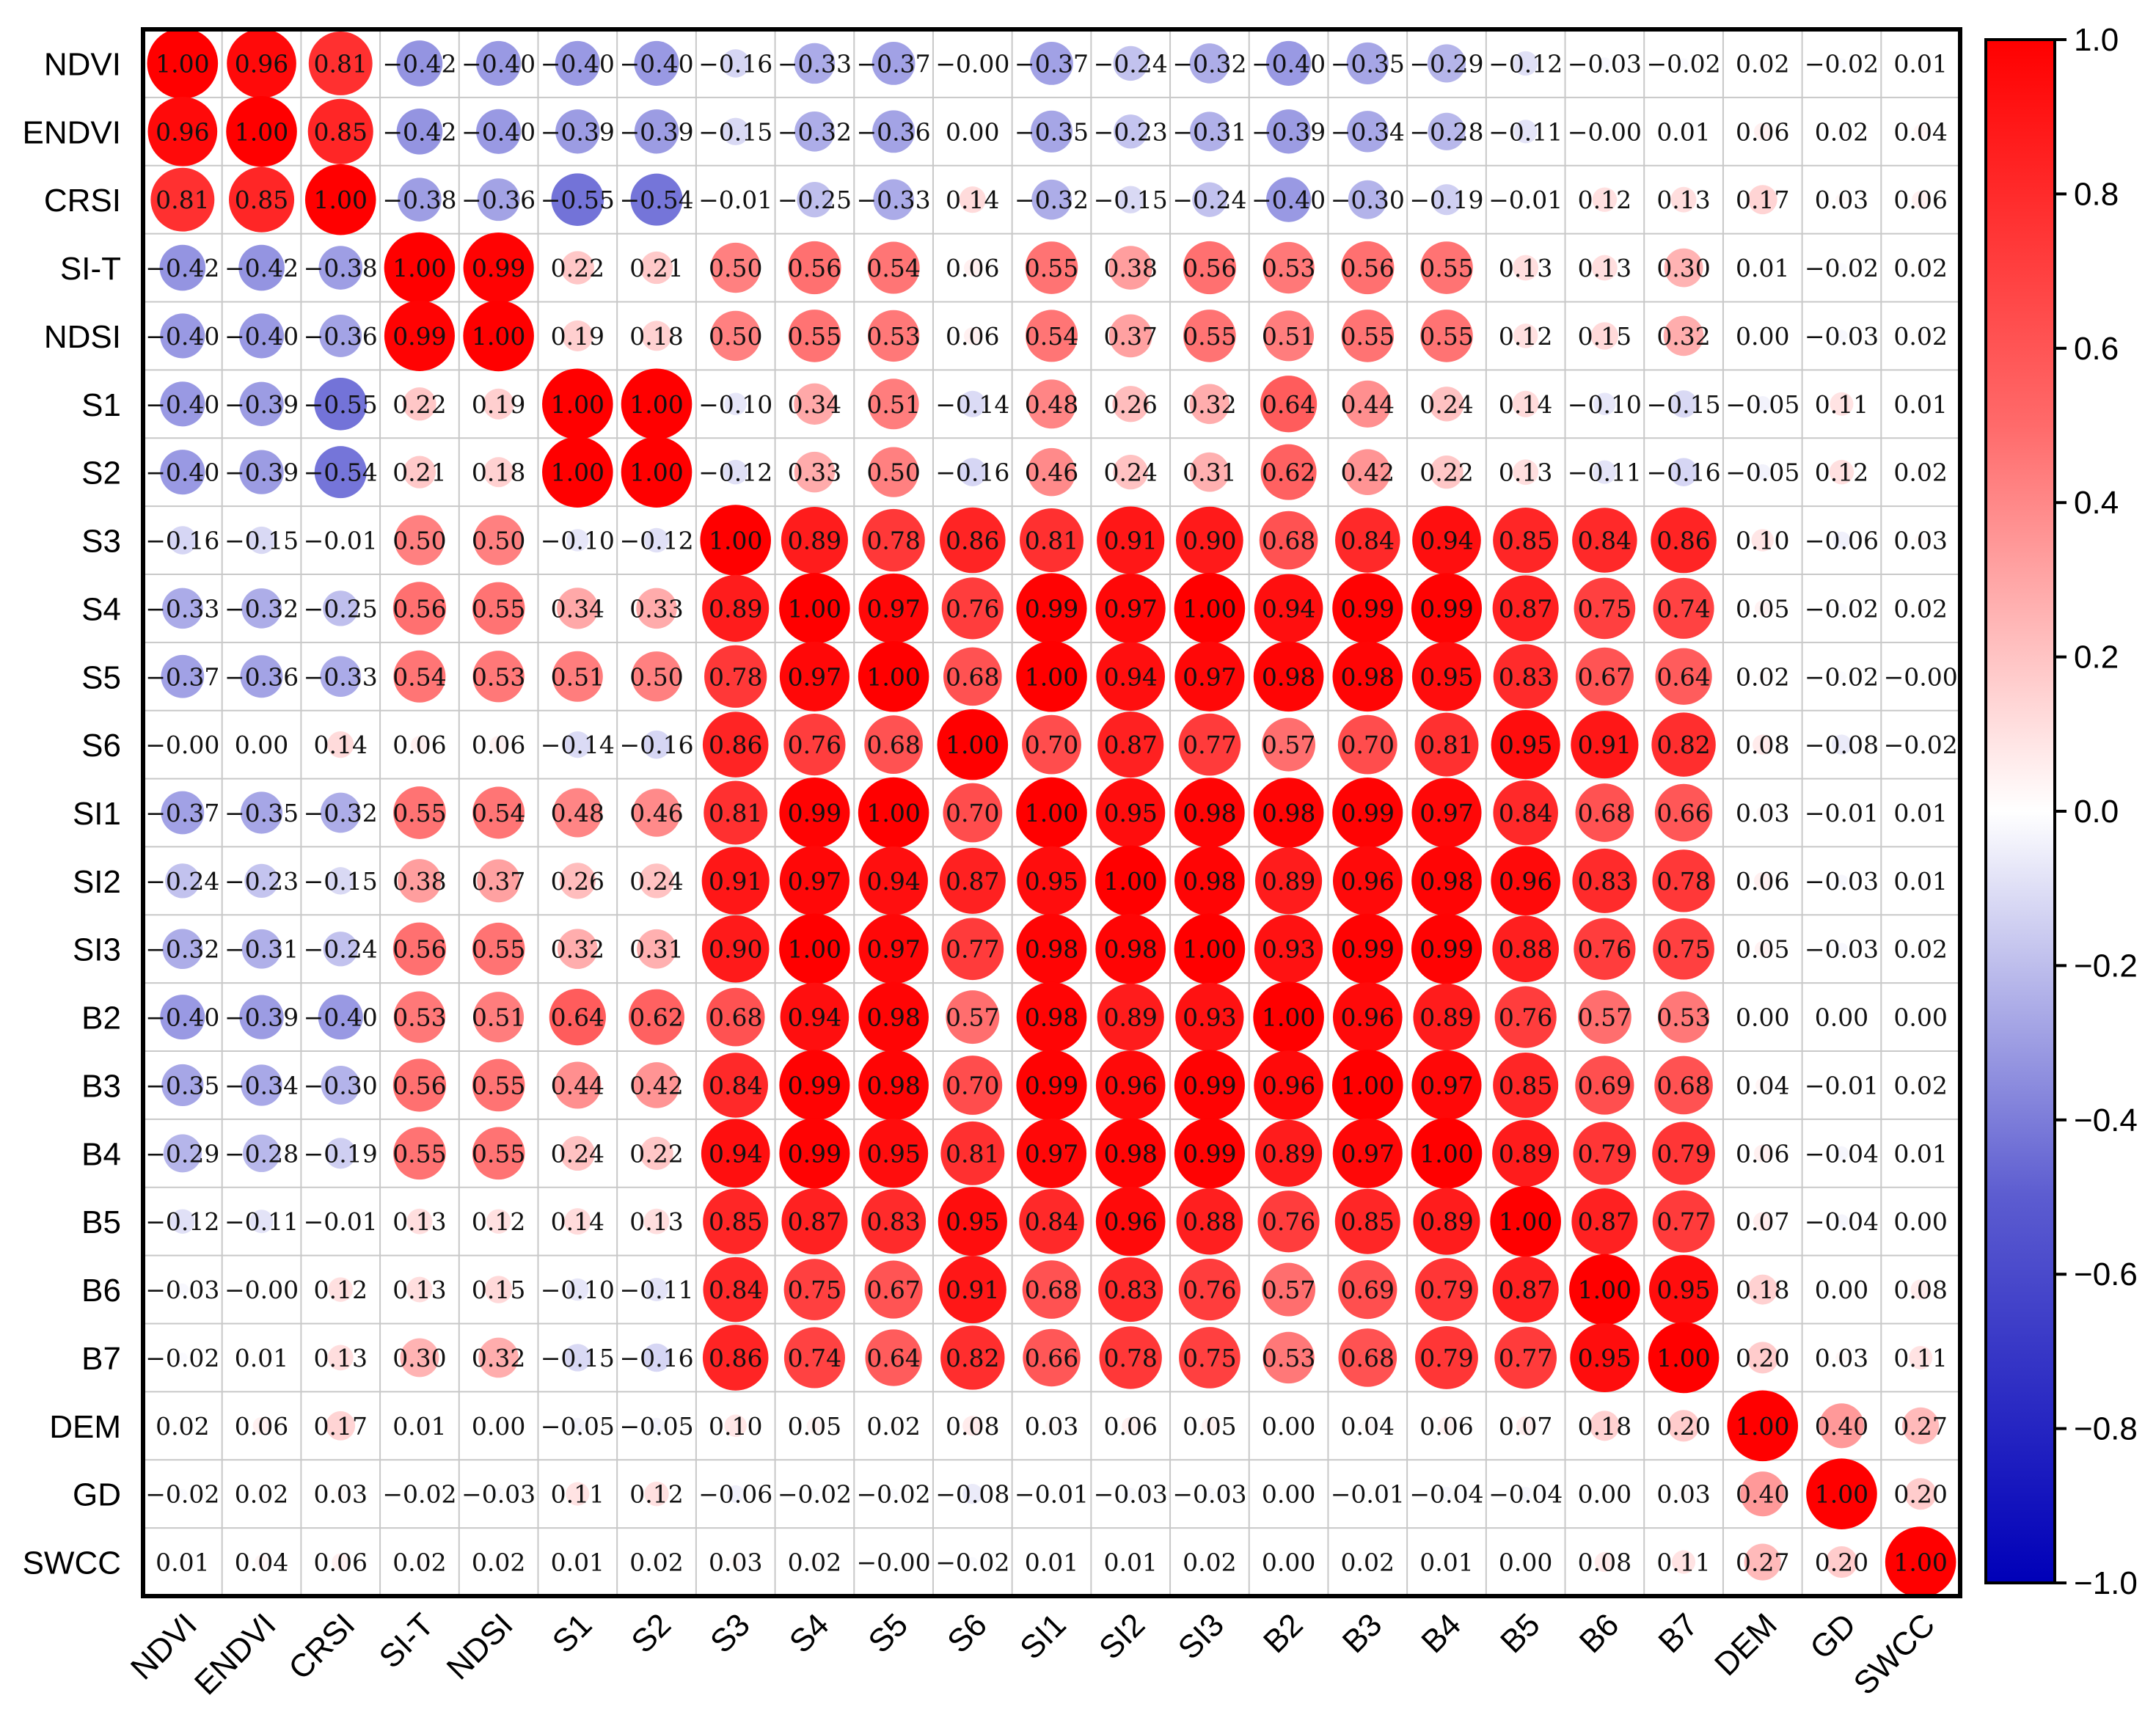  Describe the element at coordinates (735, 404) in the screenshot. I see `marker-s1-s3` at that location.